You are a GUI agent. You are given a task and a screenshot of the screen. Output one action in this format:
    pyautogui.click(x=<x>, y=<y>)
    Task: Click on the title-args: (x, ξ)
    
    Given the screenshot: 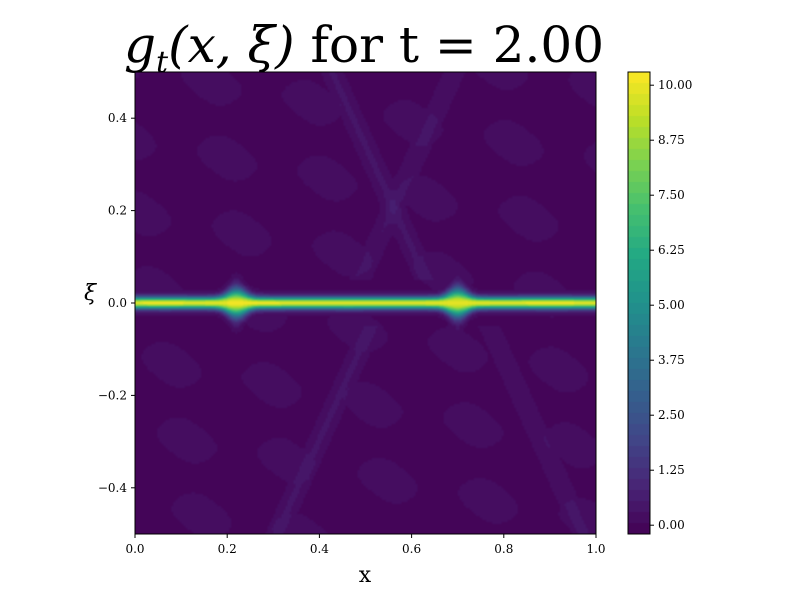 What is the action you would take?
    pyautogui.click(x=231, y=45)
    